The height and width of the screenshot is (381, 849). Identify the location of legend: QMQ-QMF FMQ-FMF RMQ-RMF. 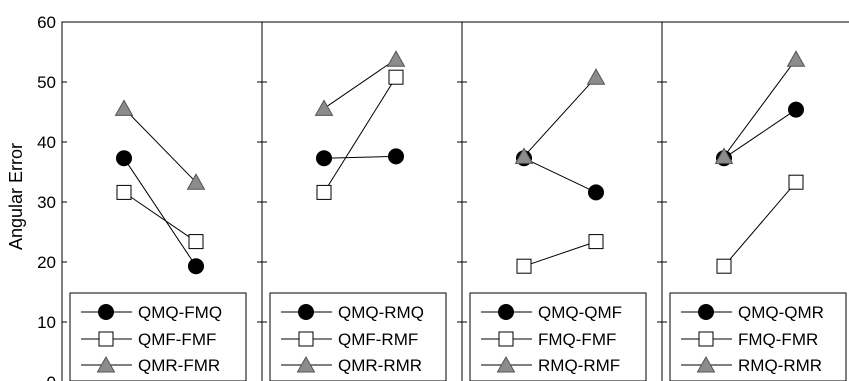
(558, 336).